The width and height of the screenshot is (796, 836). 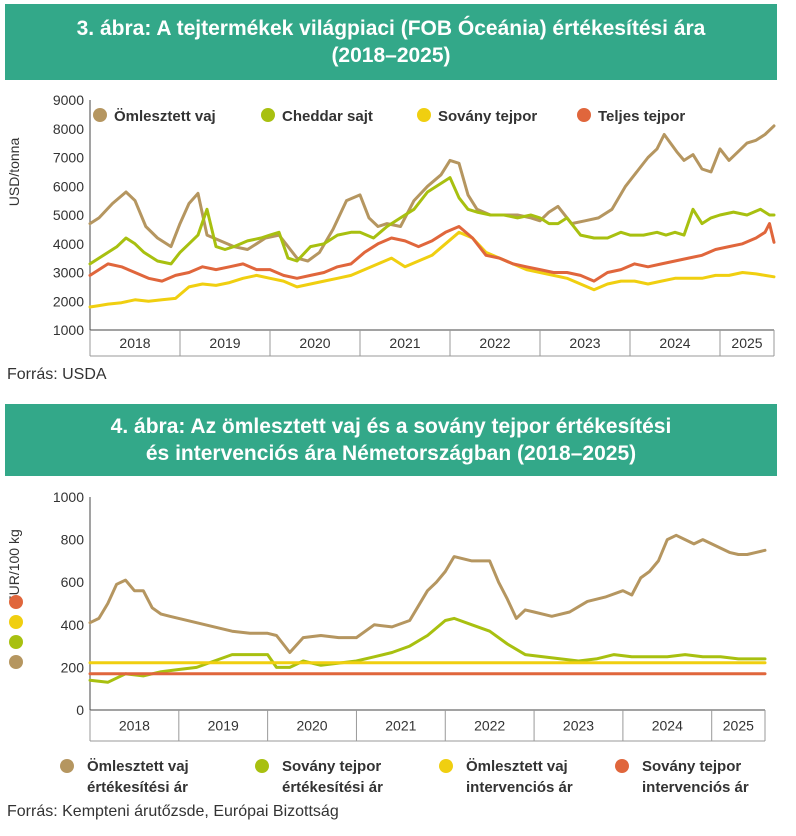 What do you see at coordinates (165, 116) in the screenshot?
I see `chart1-legend-label-1: Ömlesztett vaj` at bounding box center [165, 116].